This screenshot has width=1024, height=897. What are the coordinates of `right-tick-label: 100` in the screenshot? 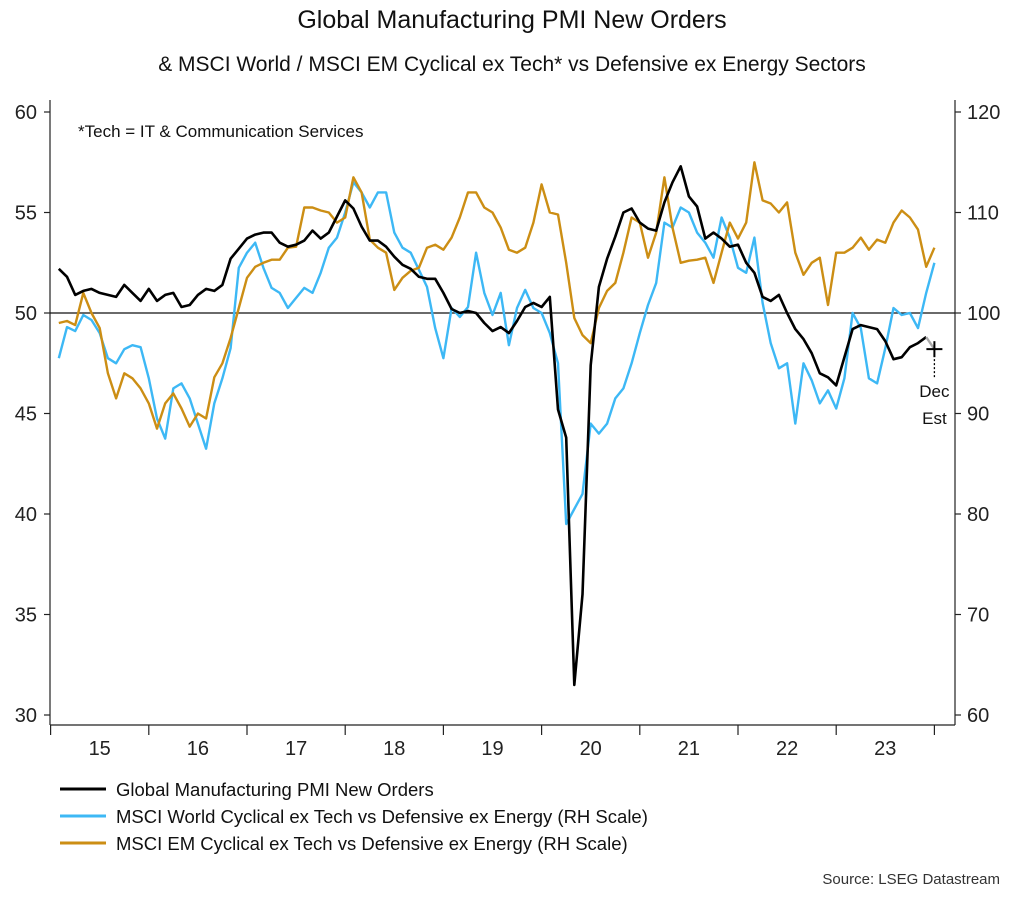 It's located at (983, 314).